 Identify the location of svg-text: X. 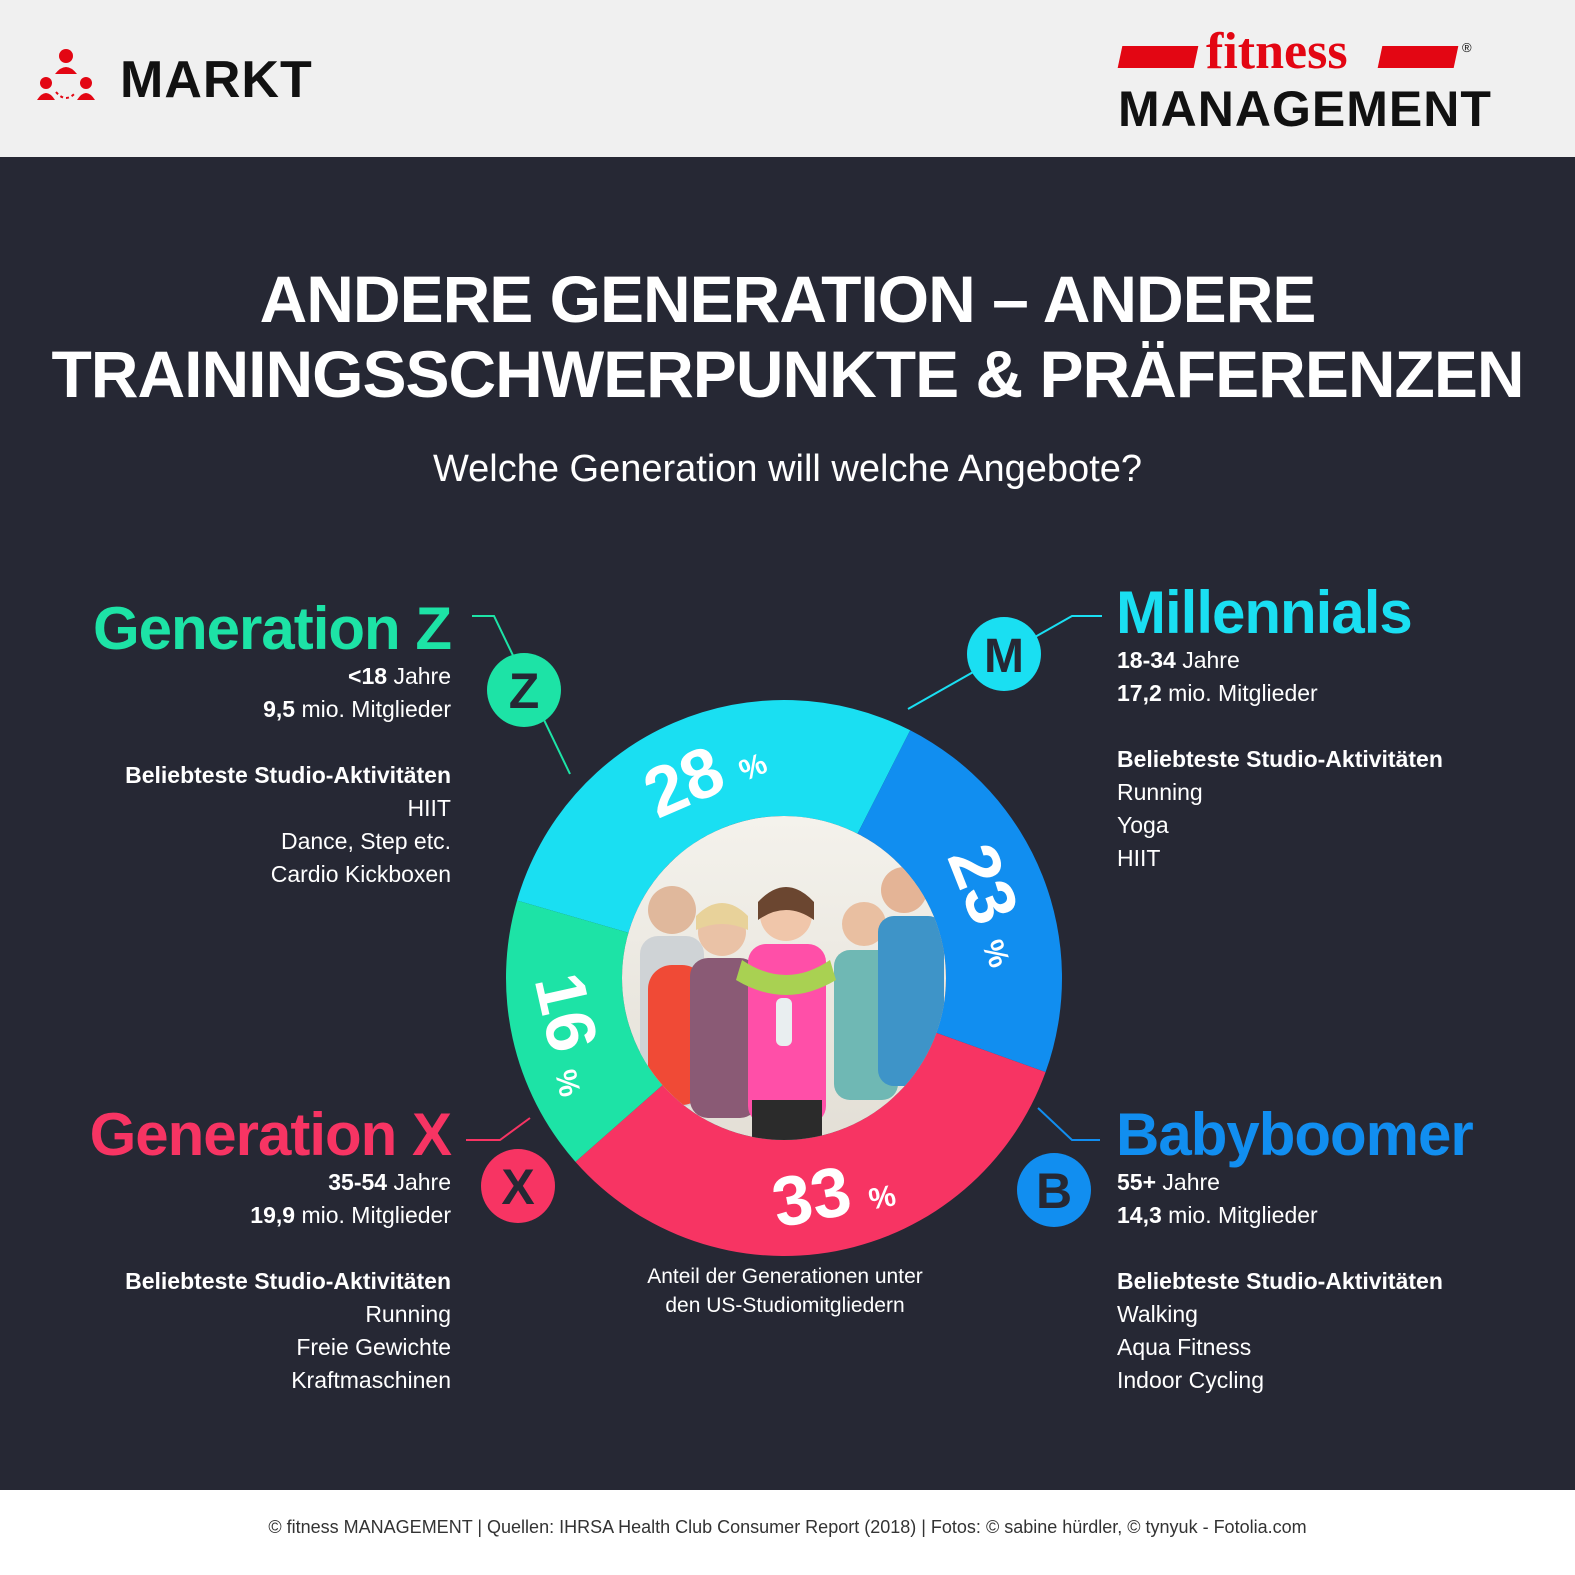
(517, 1187).